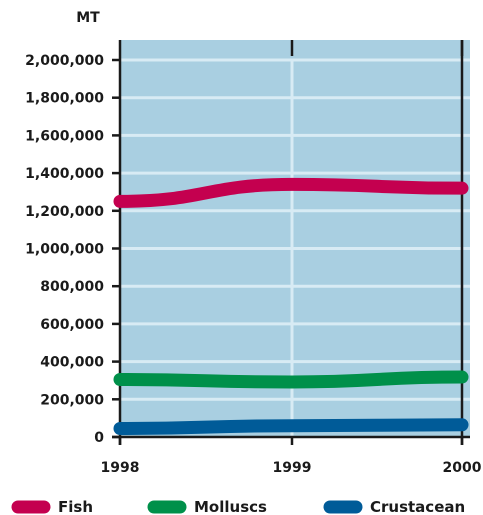 The height and width of the screenshot is (515, 483). What do you see at coordinates (99, 438) in the screenshot?
I see `y-tick-label: 0` at bounding box center [99, 438].